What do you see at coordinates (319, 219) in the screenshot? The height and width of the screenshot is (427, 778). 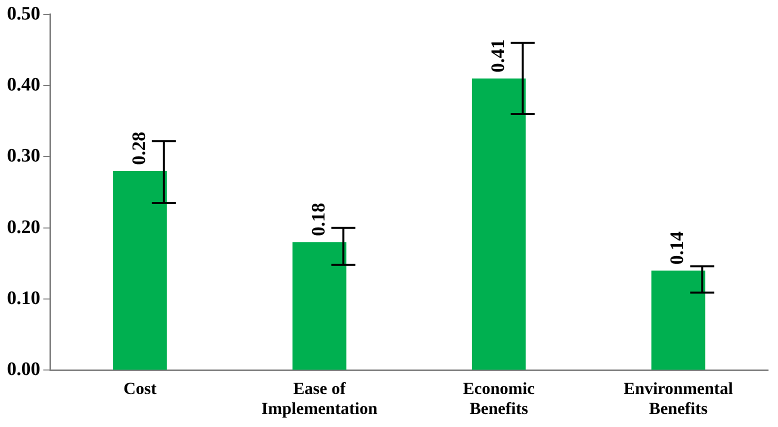 I see `data-label: 0.18` at bounding box center [319, 219].